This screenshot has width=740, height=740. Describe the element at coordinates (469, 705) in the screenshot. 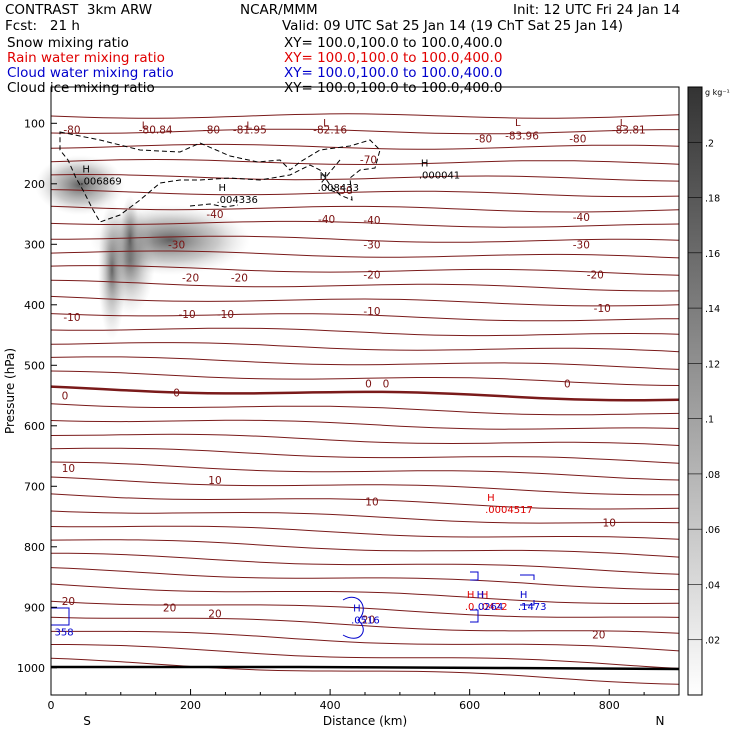

I see `x-tick-label: 600` at that location.